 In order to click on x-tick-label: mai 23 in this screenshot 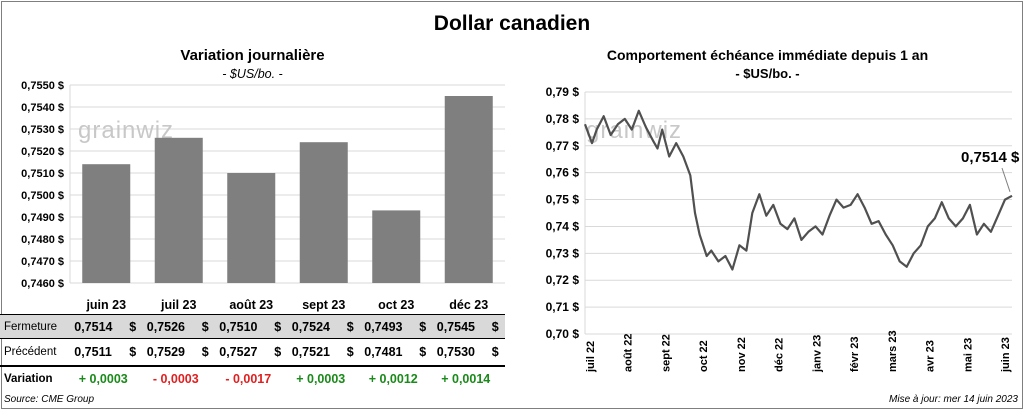, I will do `click(968, 355)`.